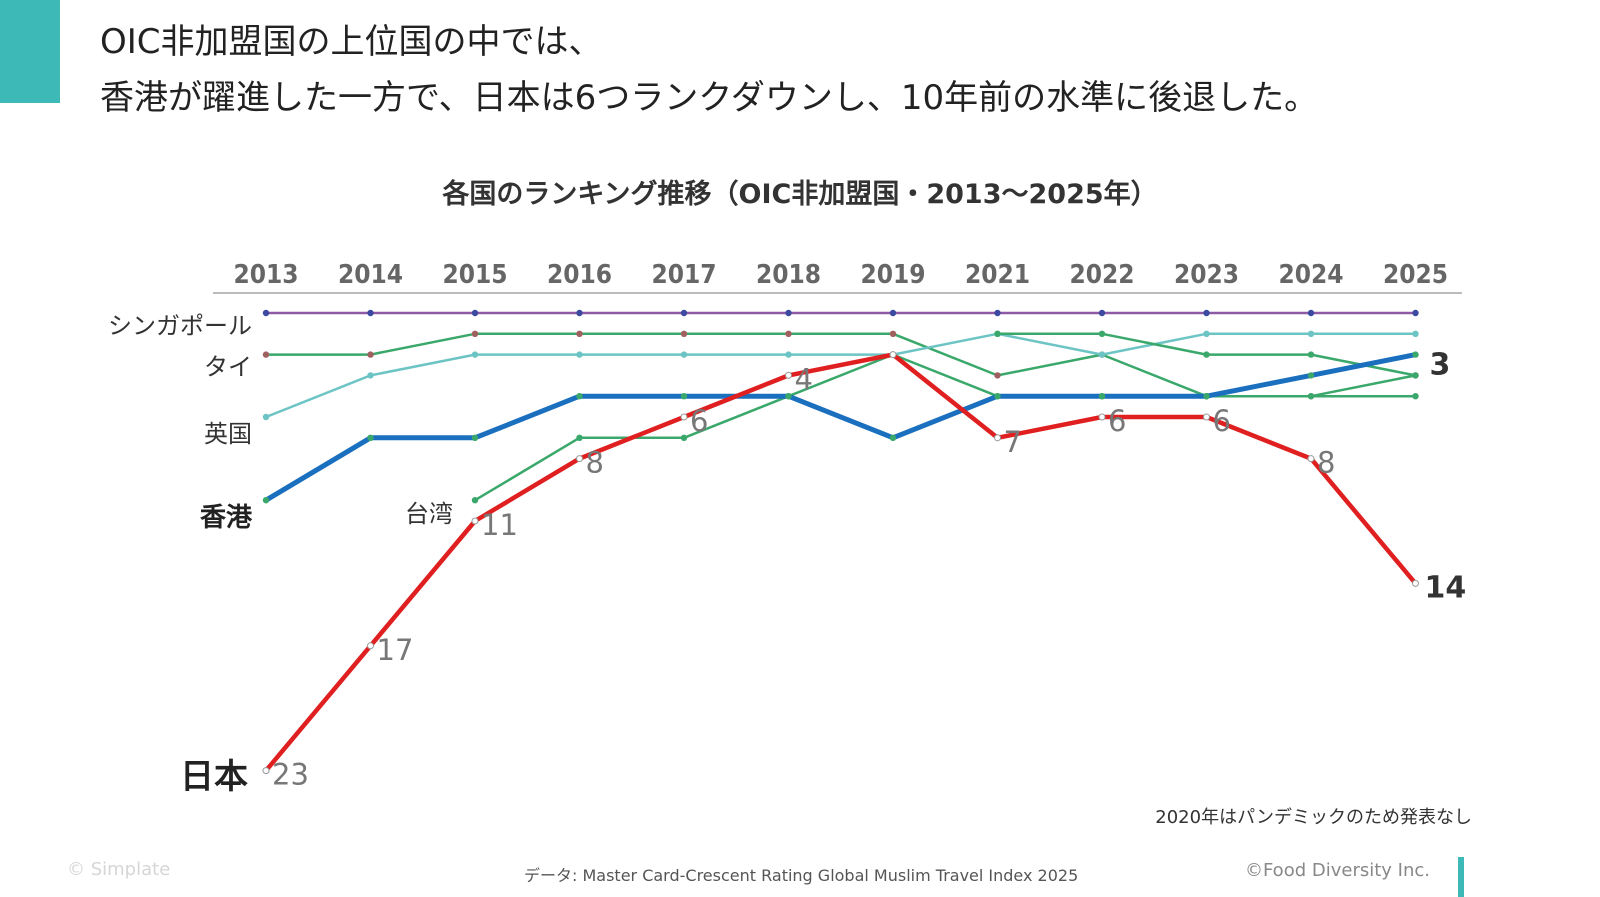  Describe the element at coordinates (699, 421) in the screenshot. I see `data-label-japan-2017: 6` at that location.